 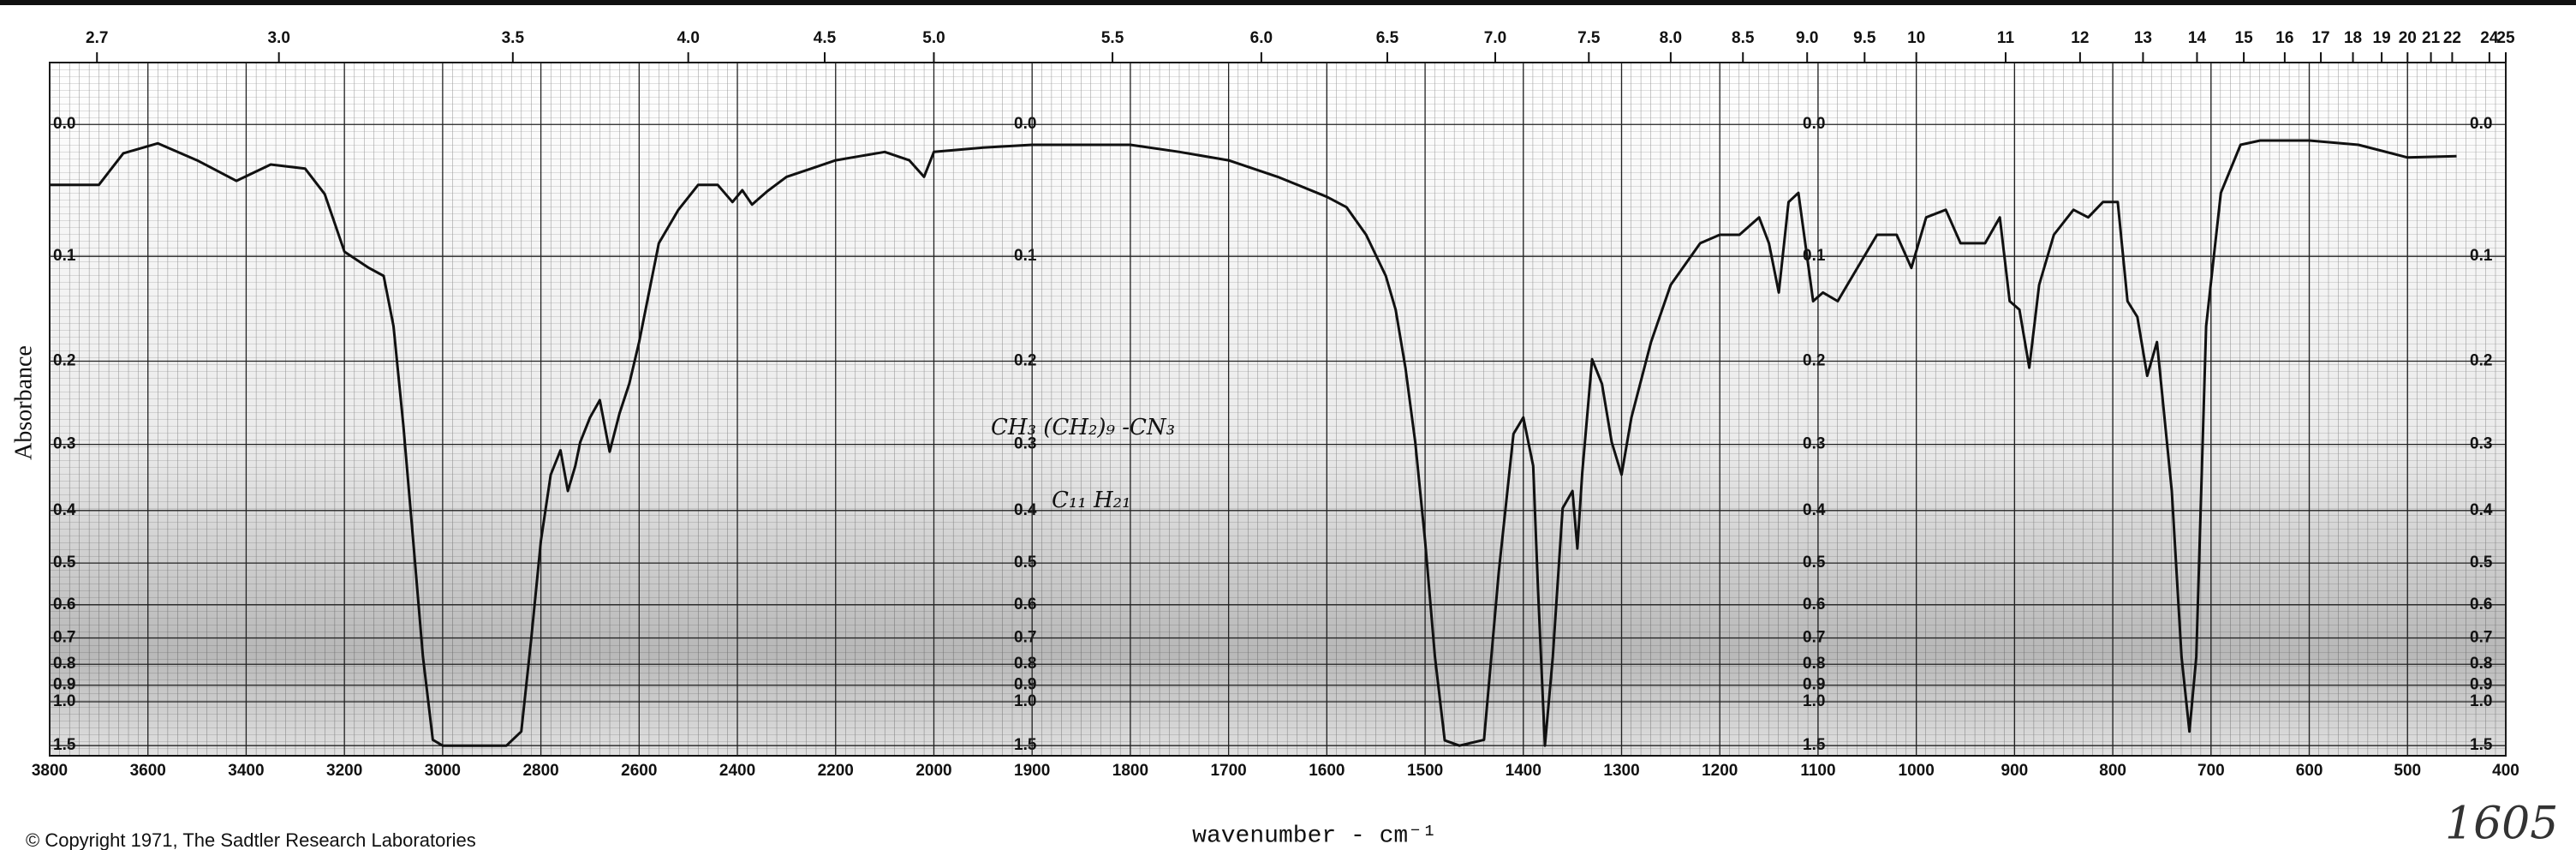 I want to click on x2-tick-label: 14, so click(x=2197, y=38).